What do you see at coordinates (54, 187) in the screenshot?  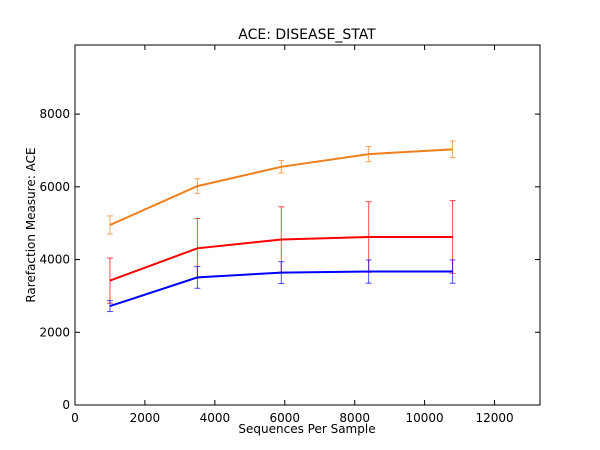 I see `y-tick-label: 6000` at bounding box center [54, 187].